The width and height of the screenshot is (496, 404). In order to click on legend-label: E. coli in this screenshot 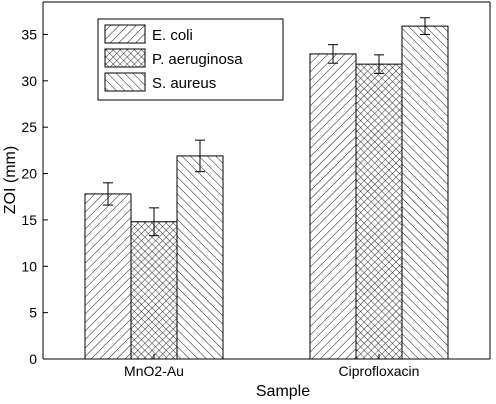, I will do `click(172, 35)`.